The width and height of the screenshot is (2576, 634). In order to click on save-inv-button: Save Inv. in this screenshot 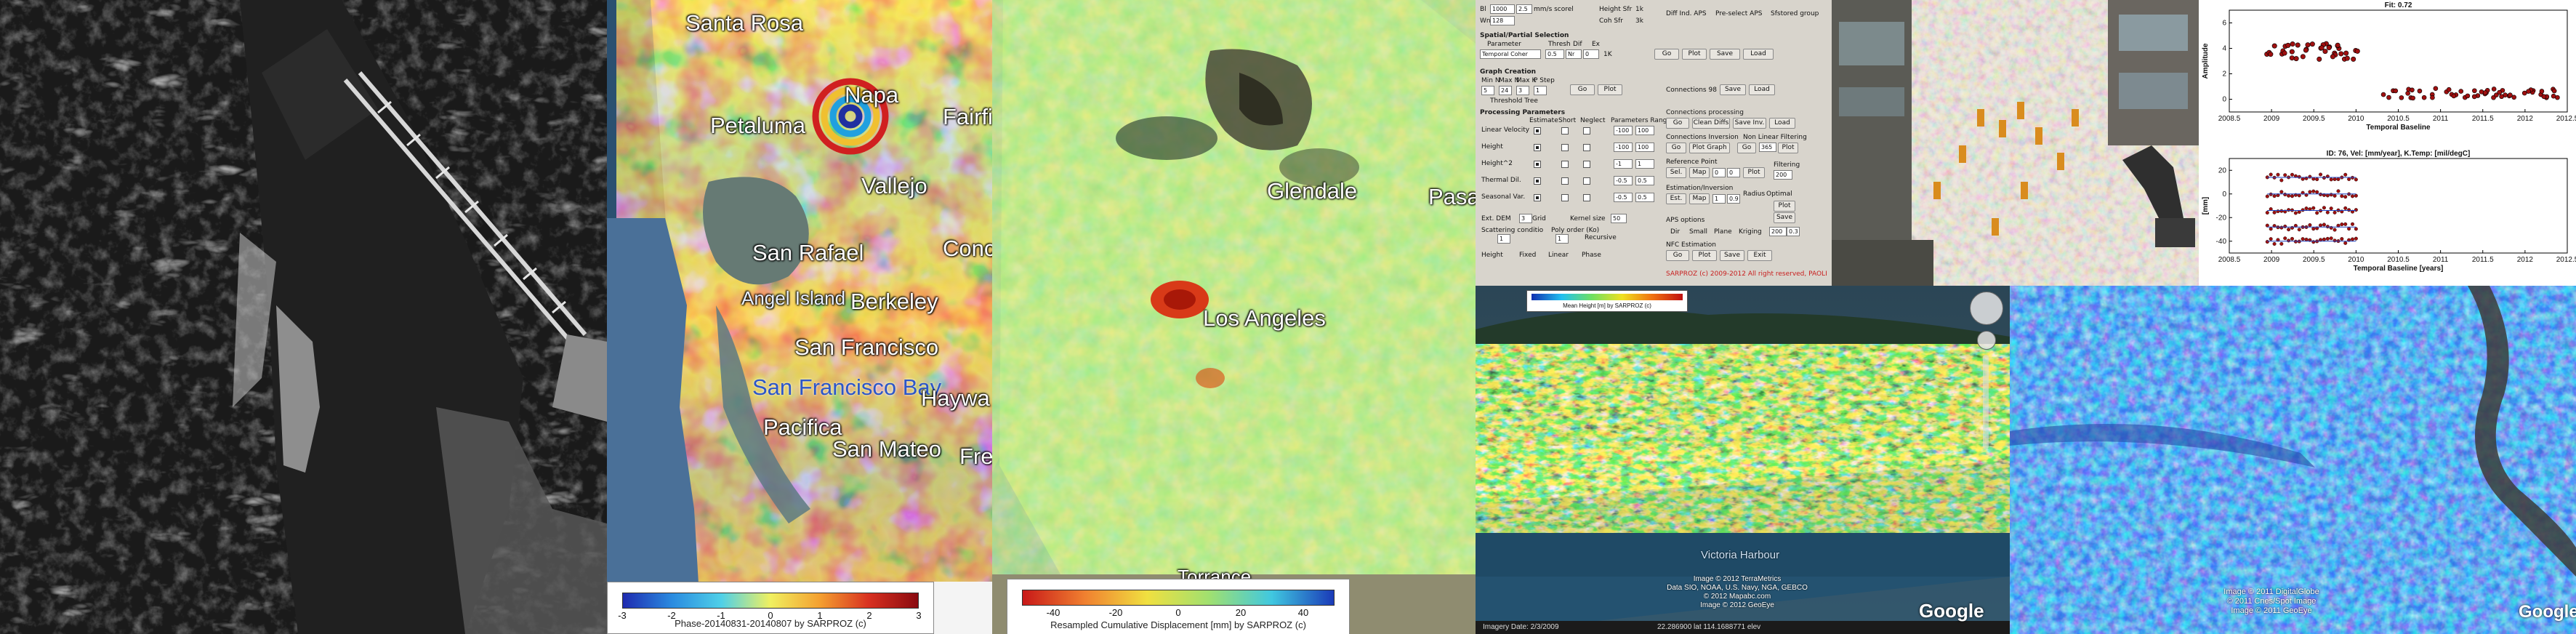, I will do `click(1749, 124)`.